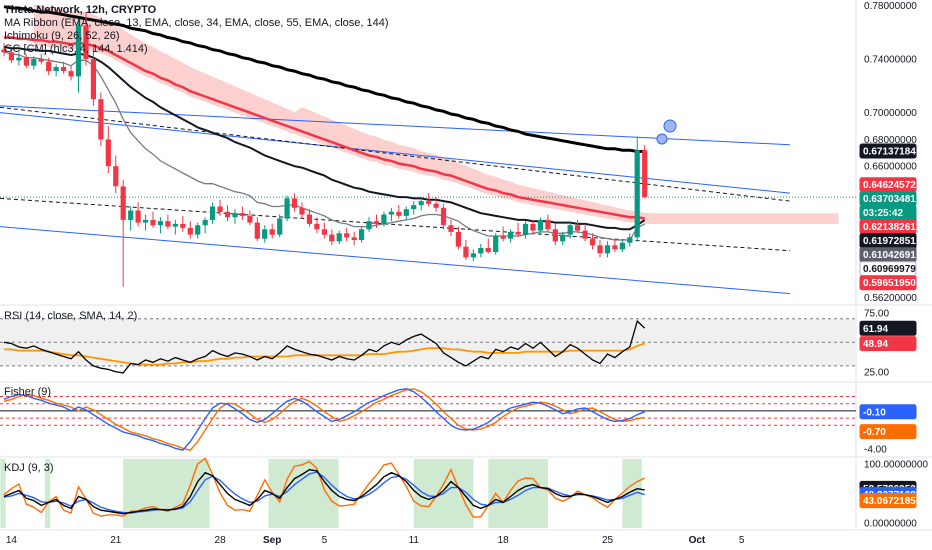 The width and height of the screenshot is (932, 550). Describe the element at coordinates (892, 501) in the screenshot. I see `kdj-j-tag-text: 43.06721857` at that location.